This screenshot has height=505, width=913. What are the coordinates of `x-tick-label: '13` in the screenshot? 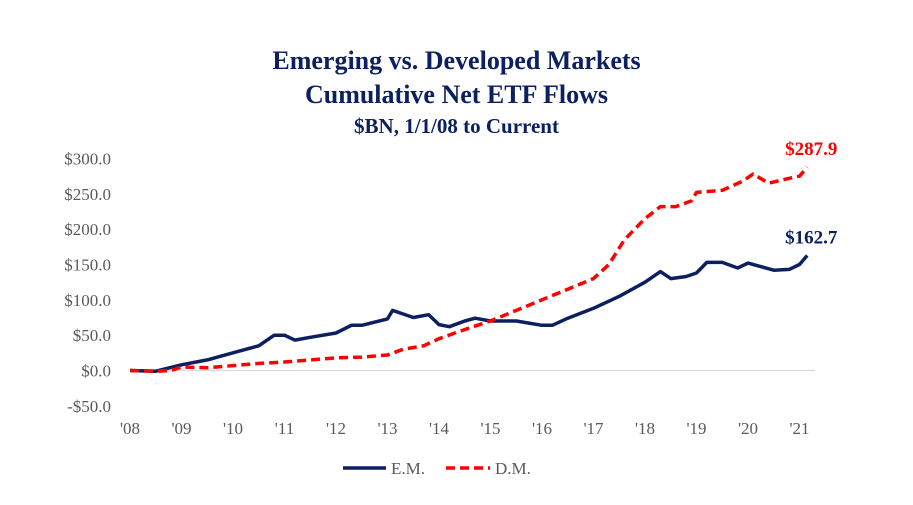 It's located at (387, 428).